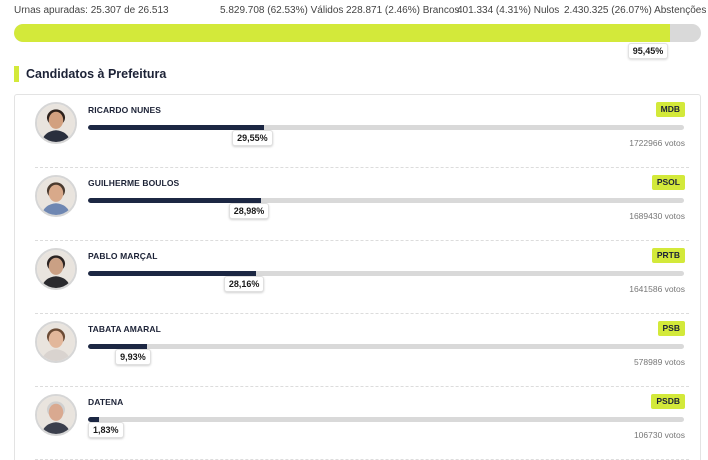 This screenshot has height=460, width=708. Describe the element at coordinates (657, 143) in the screenshot. I see `vote-count: 1722966 votos` at that location.